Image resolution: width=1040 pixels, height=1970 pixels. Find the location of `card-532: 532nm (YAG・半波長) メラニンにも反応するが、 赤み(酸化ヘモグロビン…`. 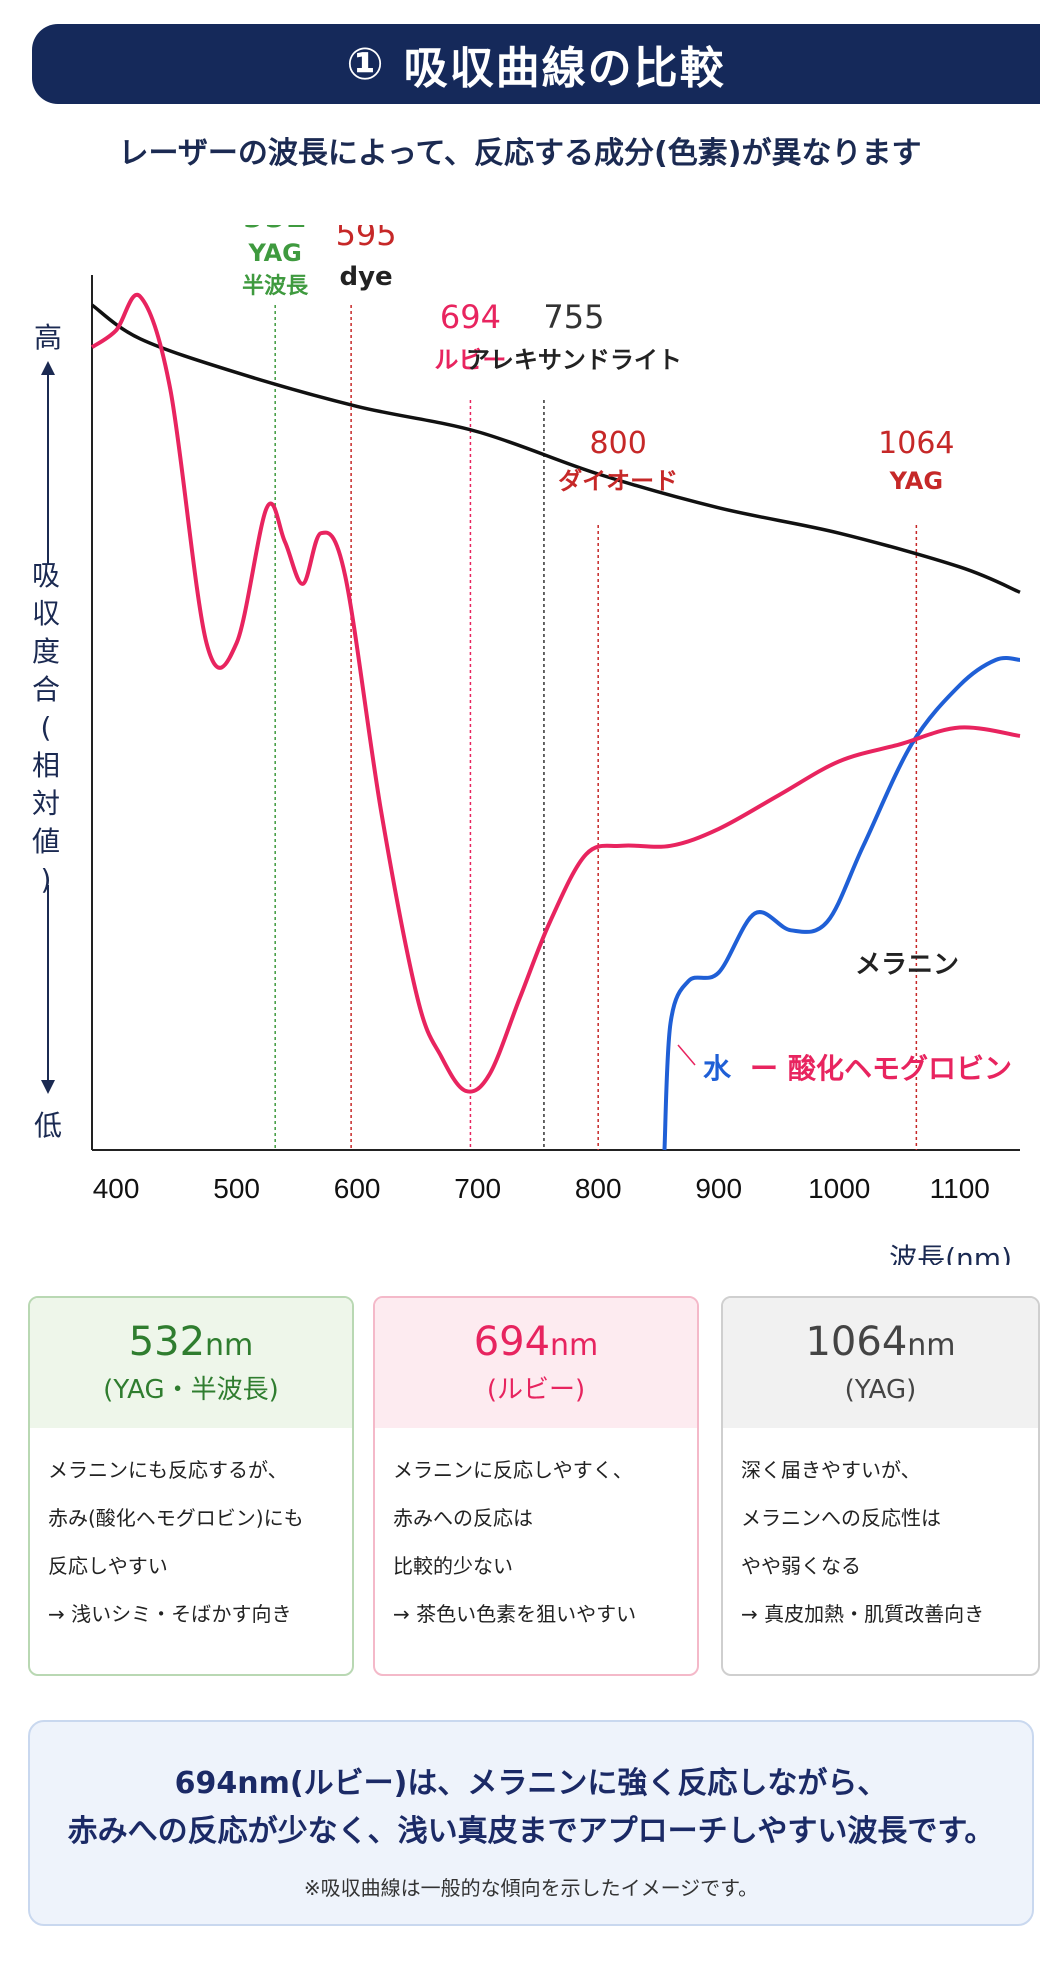

card-532: 532nm (YAG・半波長) メラニンにも反応するが、 赤み(酸化ヘモグロビン… is located at coordinates (191, 1486).